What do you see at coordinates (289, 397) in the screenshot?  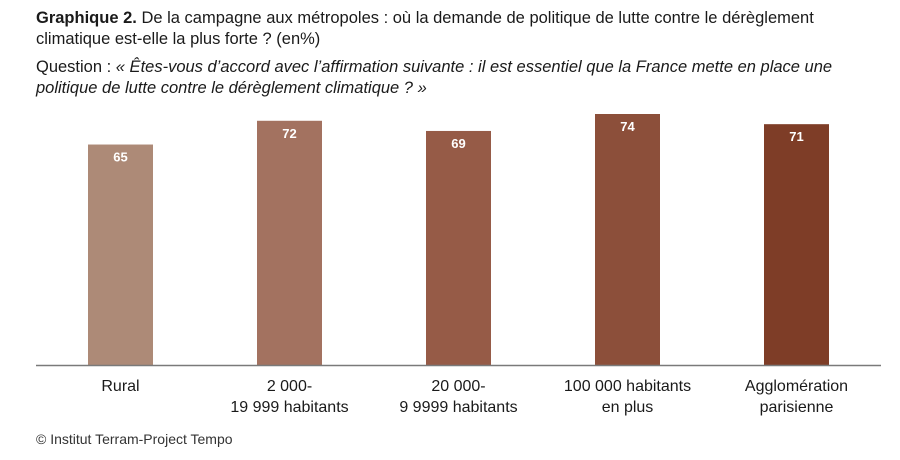 I see `category-label-2: 2 000-19 999 habitants` at bounding box center [289, 397].